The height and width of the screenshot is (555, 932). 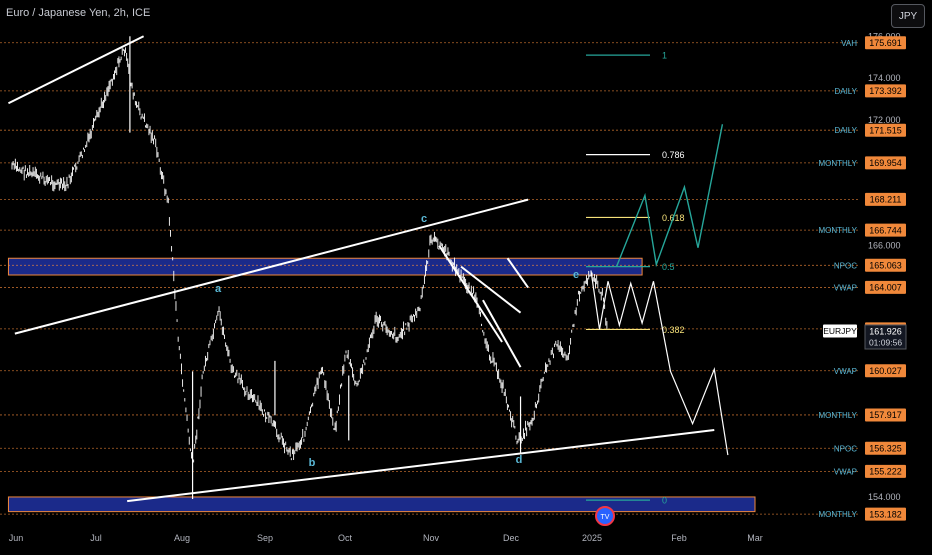 What do you see at coordinates (424, 219) in the screenshot?
I see `wave-label-c: c` at bounding box center [424, 219].